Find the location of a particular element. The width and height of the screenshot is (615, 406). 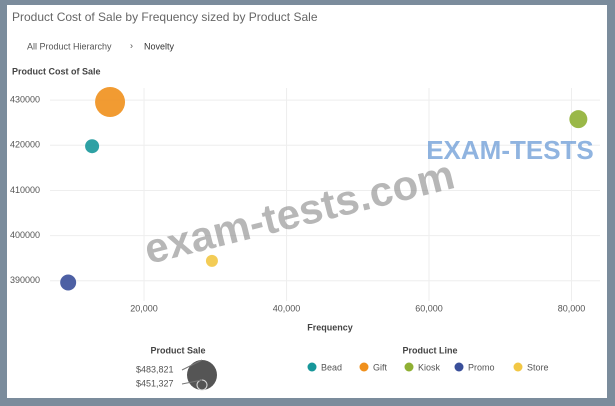

size-legend-title: Product Sale is located at coordinates (177, 350).